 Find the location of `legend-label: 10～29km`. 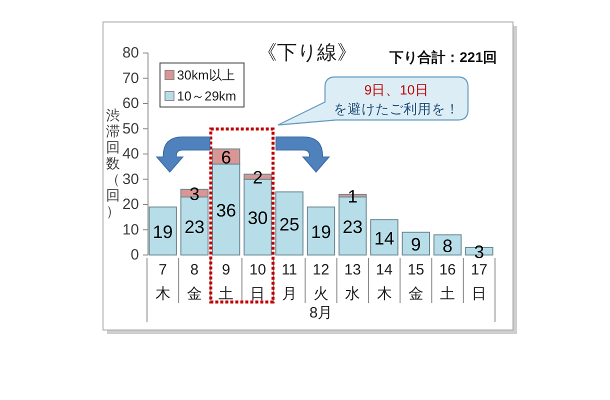

legend-label: 10～29km is located at coordinates (206, 96).